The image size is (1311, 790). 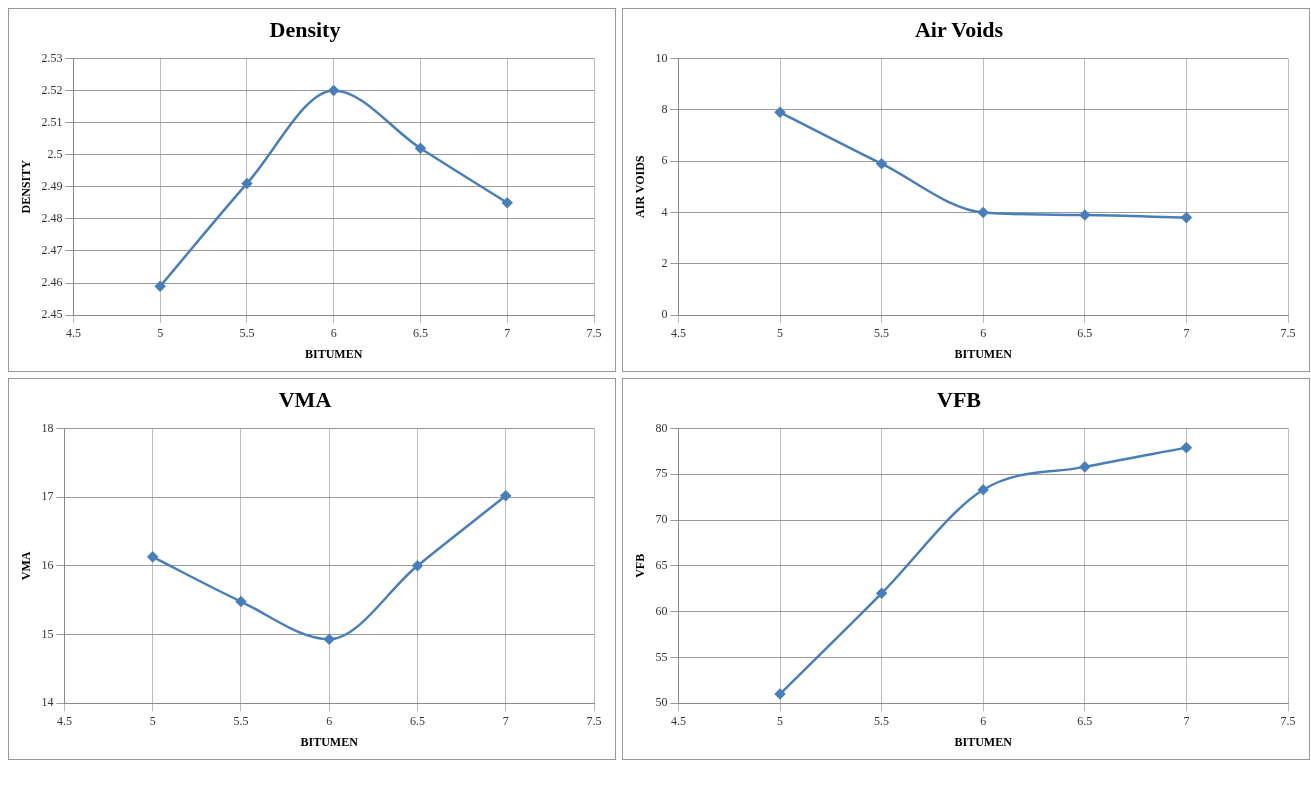 I want to click on y-tick-label: 4, so click(x=664, y=211).